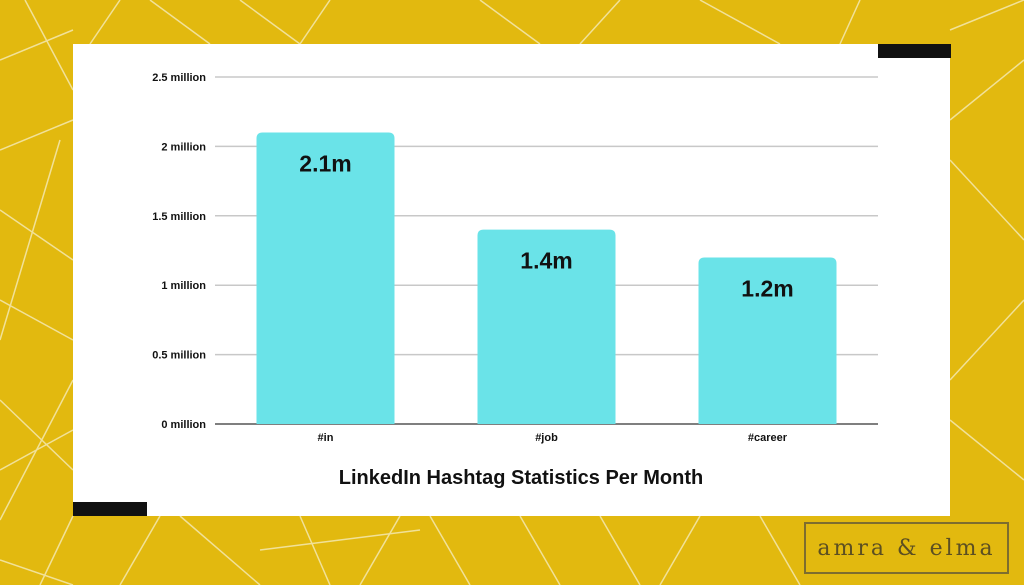 The height and width of the screenshot is (585, 1024). What do you see at coordinates (521, 478) in the screenshot?
I see `chart-title: LinkedIn Hashtag Statistics Per Month` at bounding box center [521, 478].